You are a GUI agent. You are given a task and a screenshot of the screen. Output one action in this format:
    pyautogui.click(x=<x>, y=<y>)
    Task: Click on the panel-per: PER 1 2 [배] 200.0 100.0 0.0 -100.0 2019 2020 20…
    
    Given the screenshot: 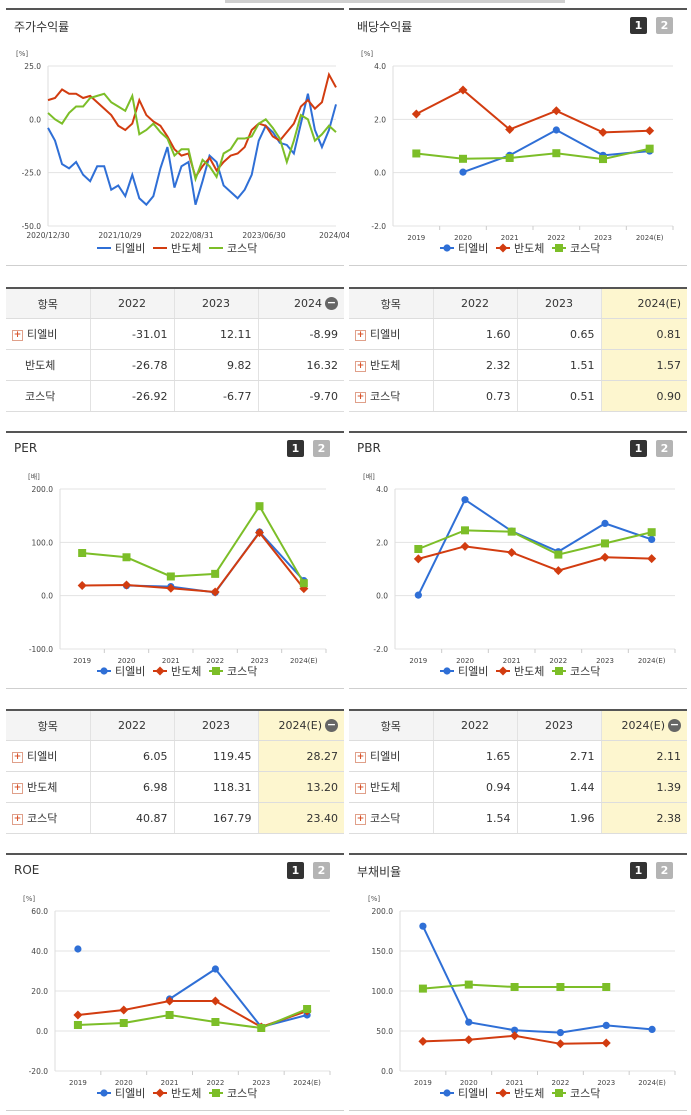 What is the action you would take?
    pyautogui.click(x=175, y=560)
    